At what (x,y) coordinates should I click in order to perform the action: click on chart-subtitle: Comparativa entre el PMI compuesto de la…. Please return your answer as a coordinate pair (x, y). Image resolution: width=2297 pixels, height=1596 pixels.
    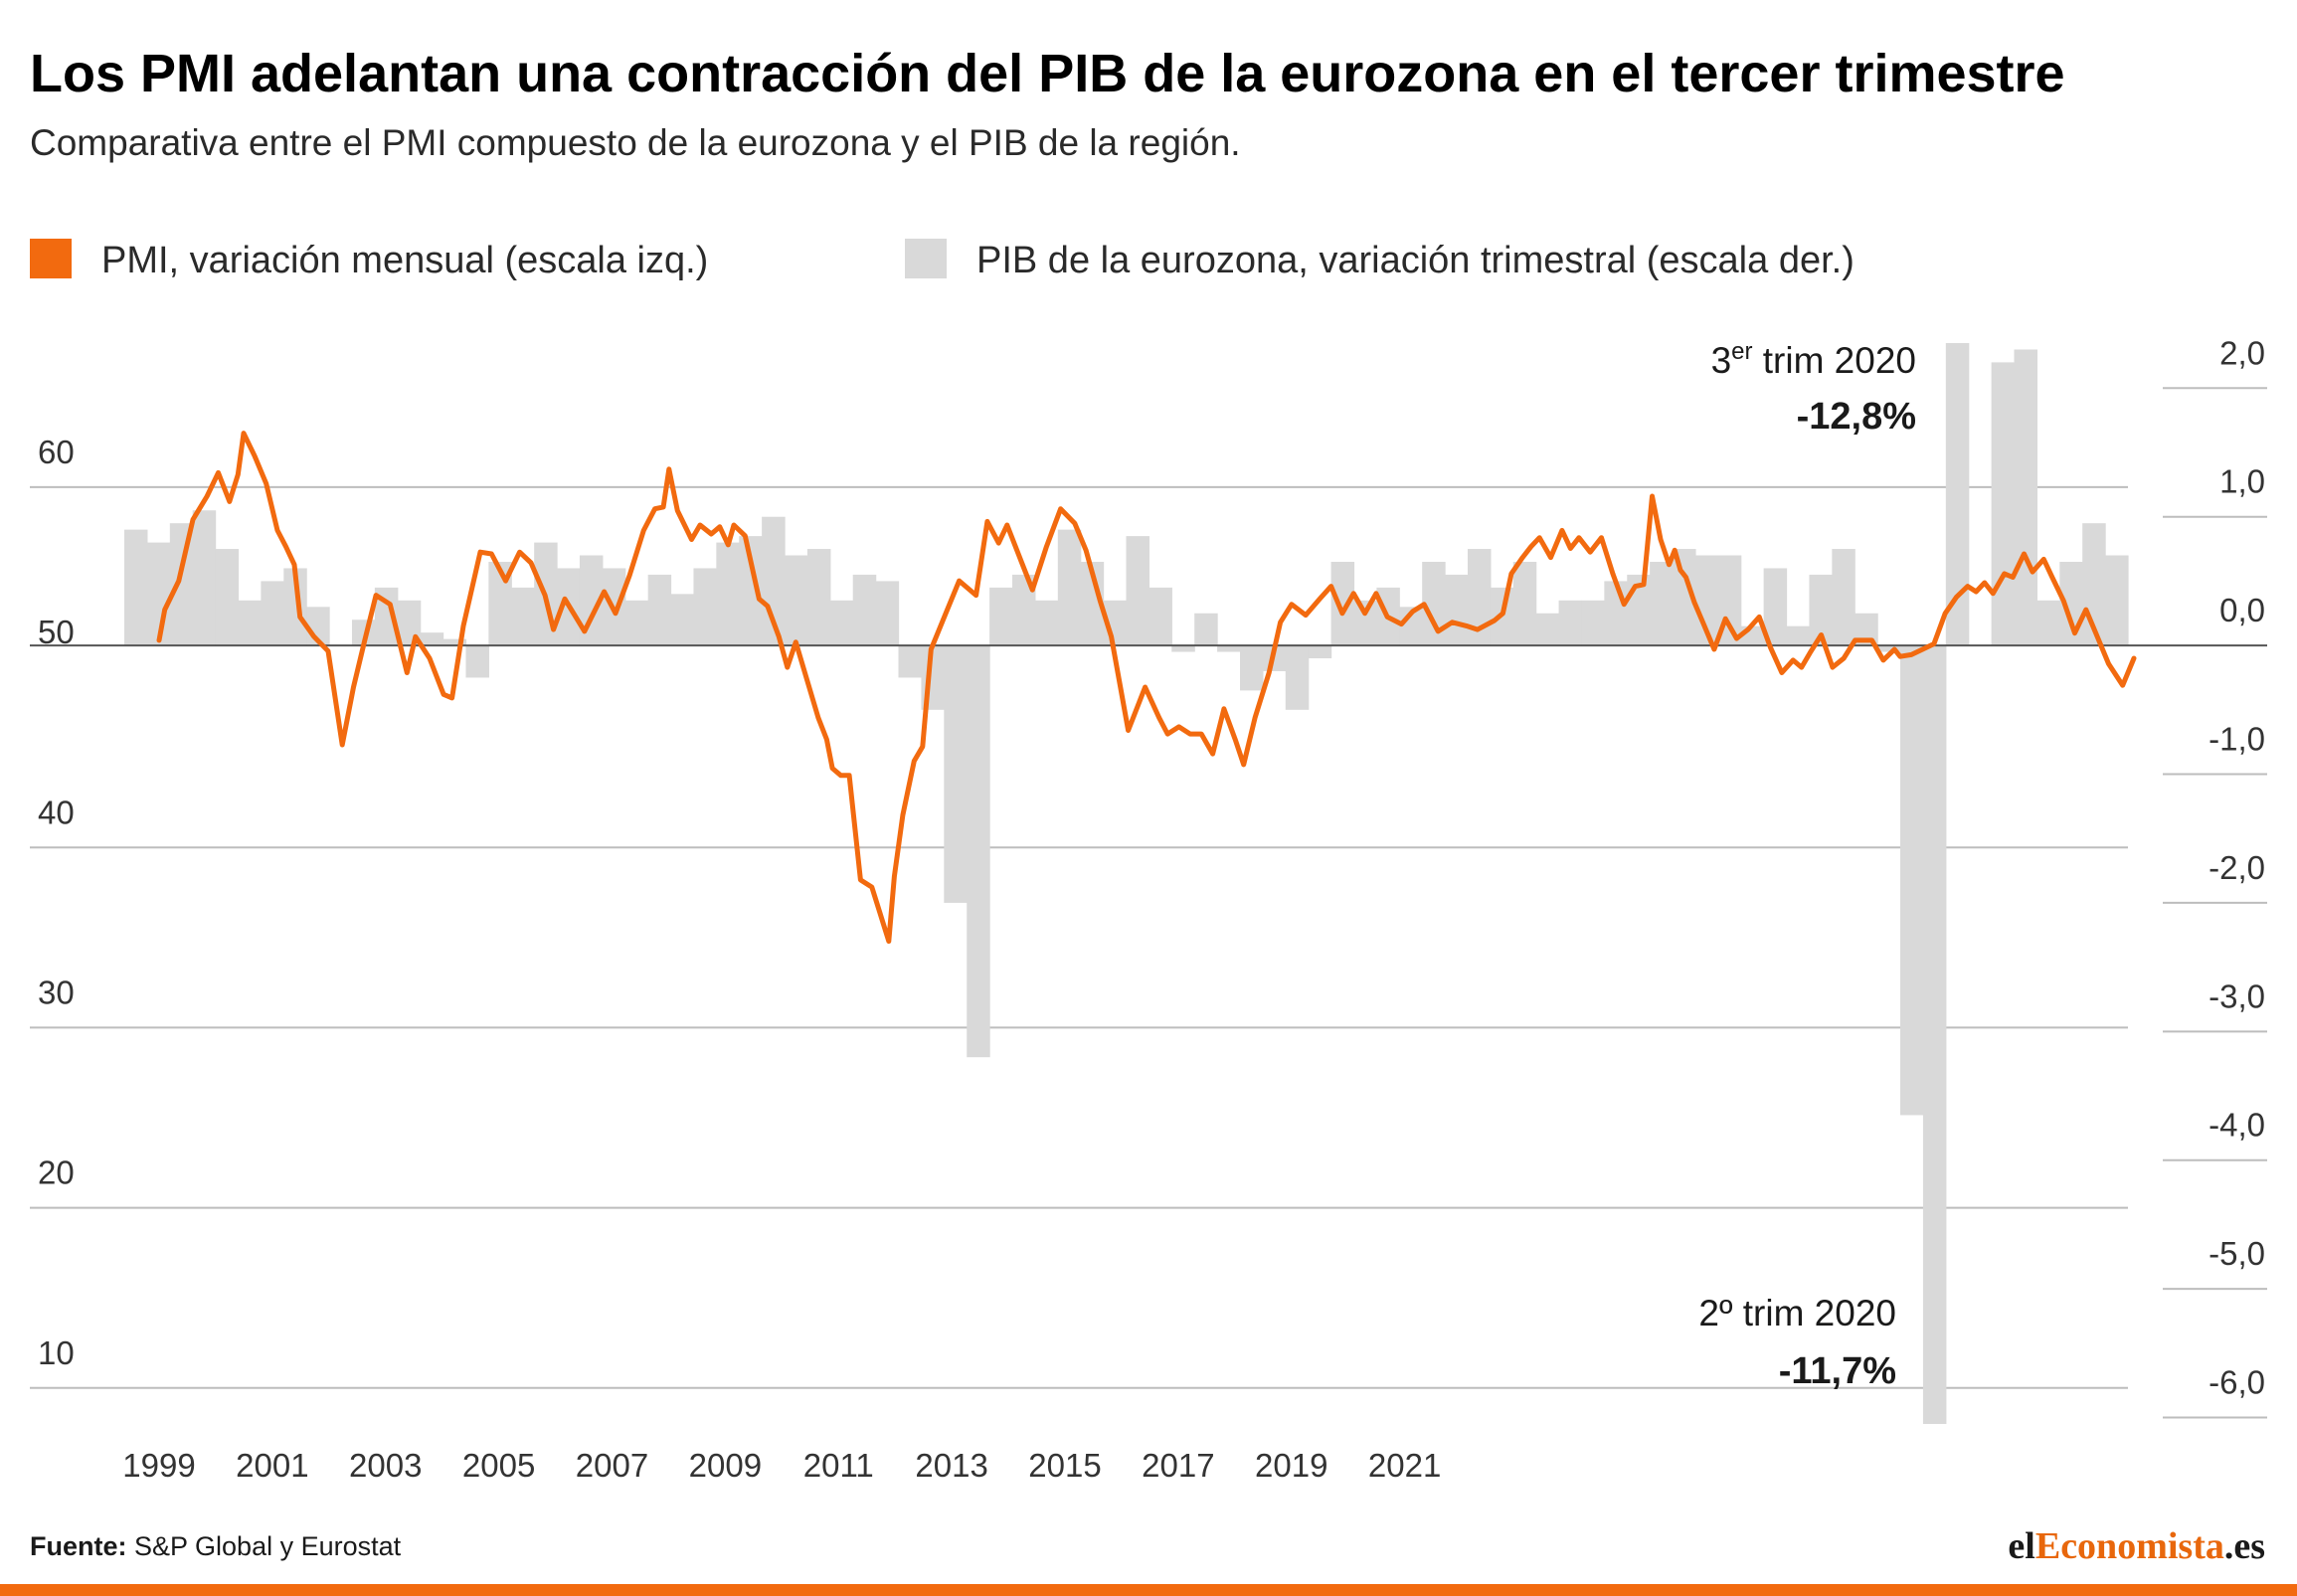
    Looking at the image, I should click on (635, 143).